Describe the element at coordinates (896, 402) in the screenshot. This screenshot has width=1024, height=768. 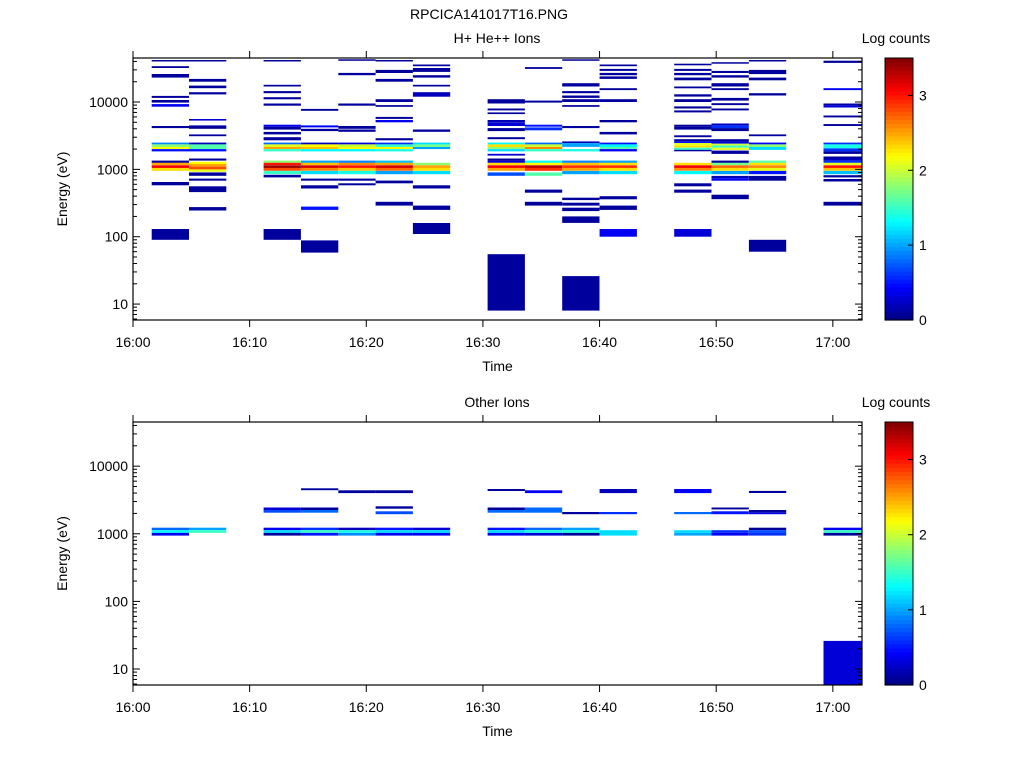
I see `colorbar-label: Log counts` at that location.